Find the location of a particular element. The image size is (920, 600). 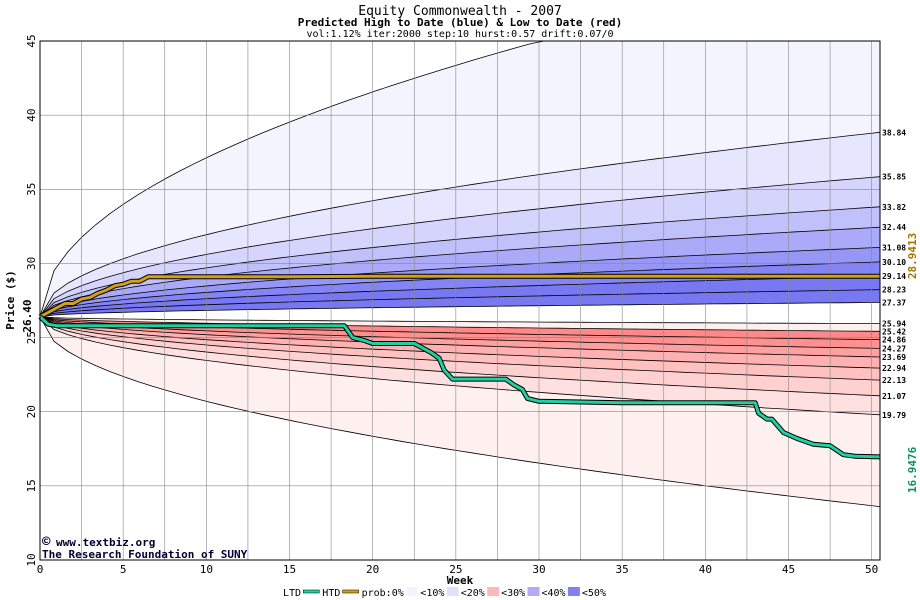

legend-label: <10% is located at coordinates (432, 593).